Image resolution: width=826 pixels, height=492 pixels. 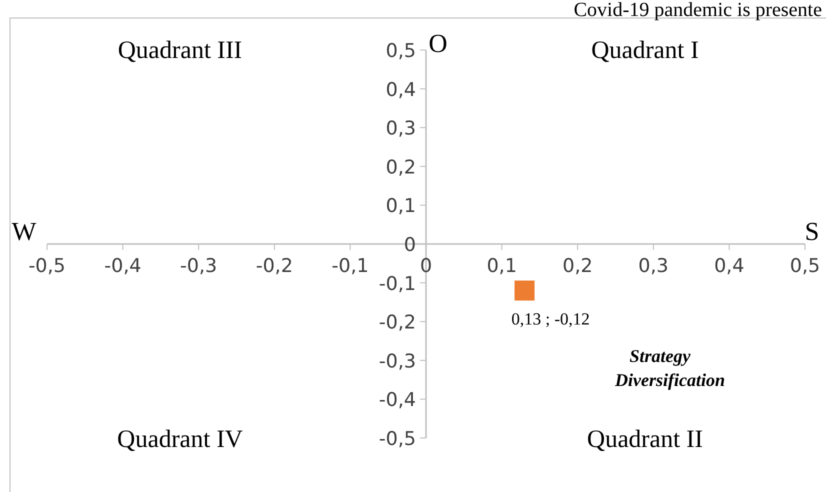 What do you see at coordinates (401, 51) in the screenshot?
I see `y-tick-label: 0,5` at bounding box center [401, 51].